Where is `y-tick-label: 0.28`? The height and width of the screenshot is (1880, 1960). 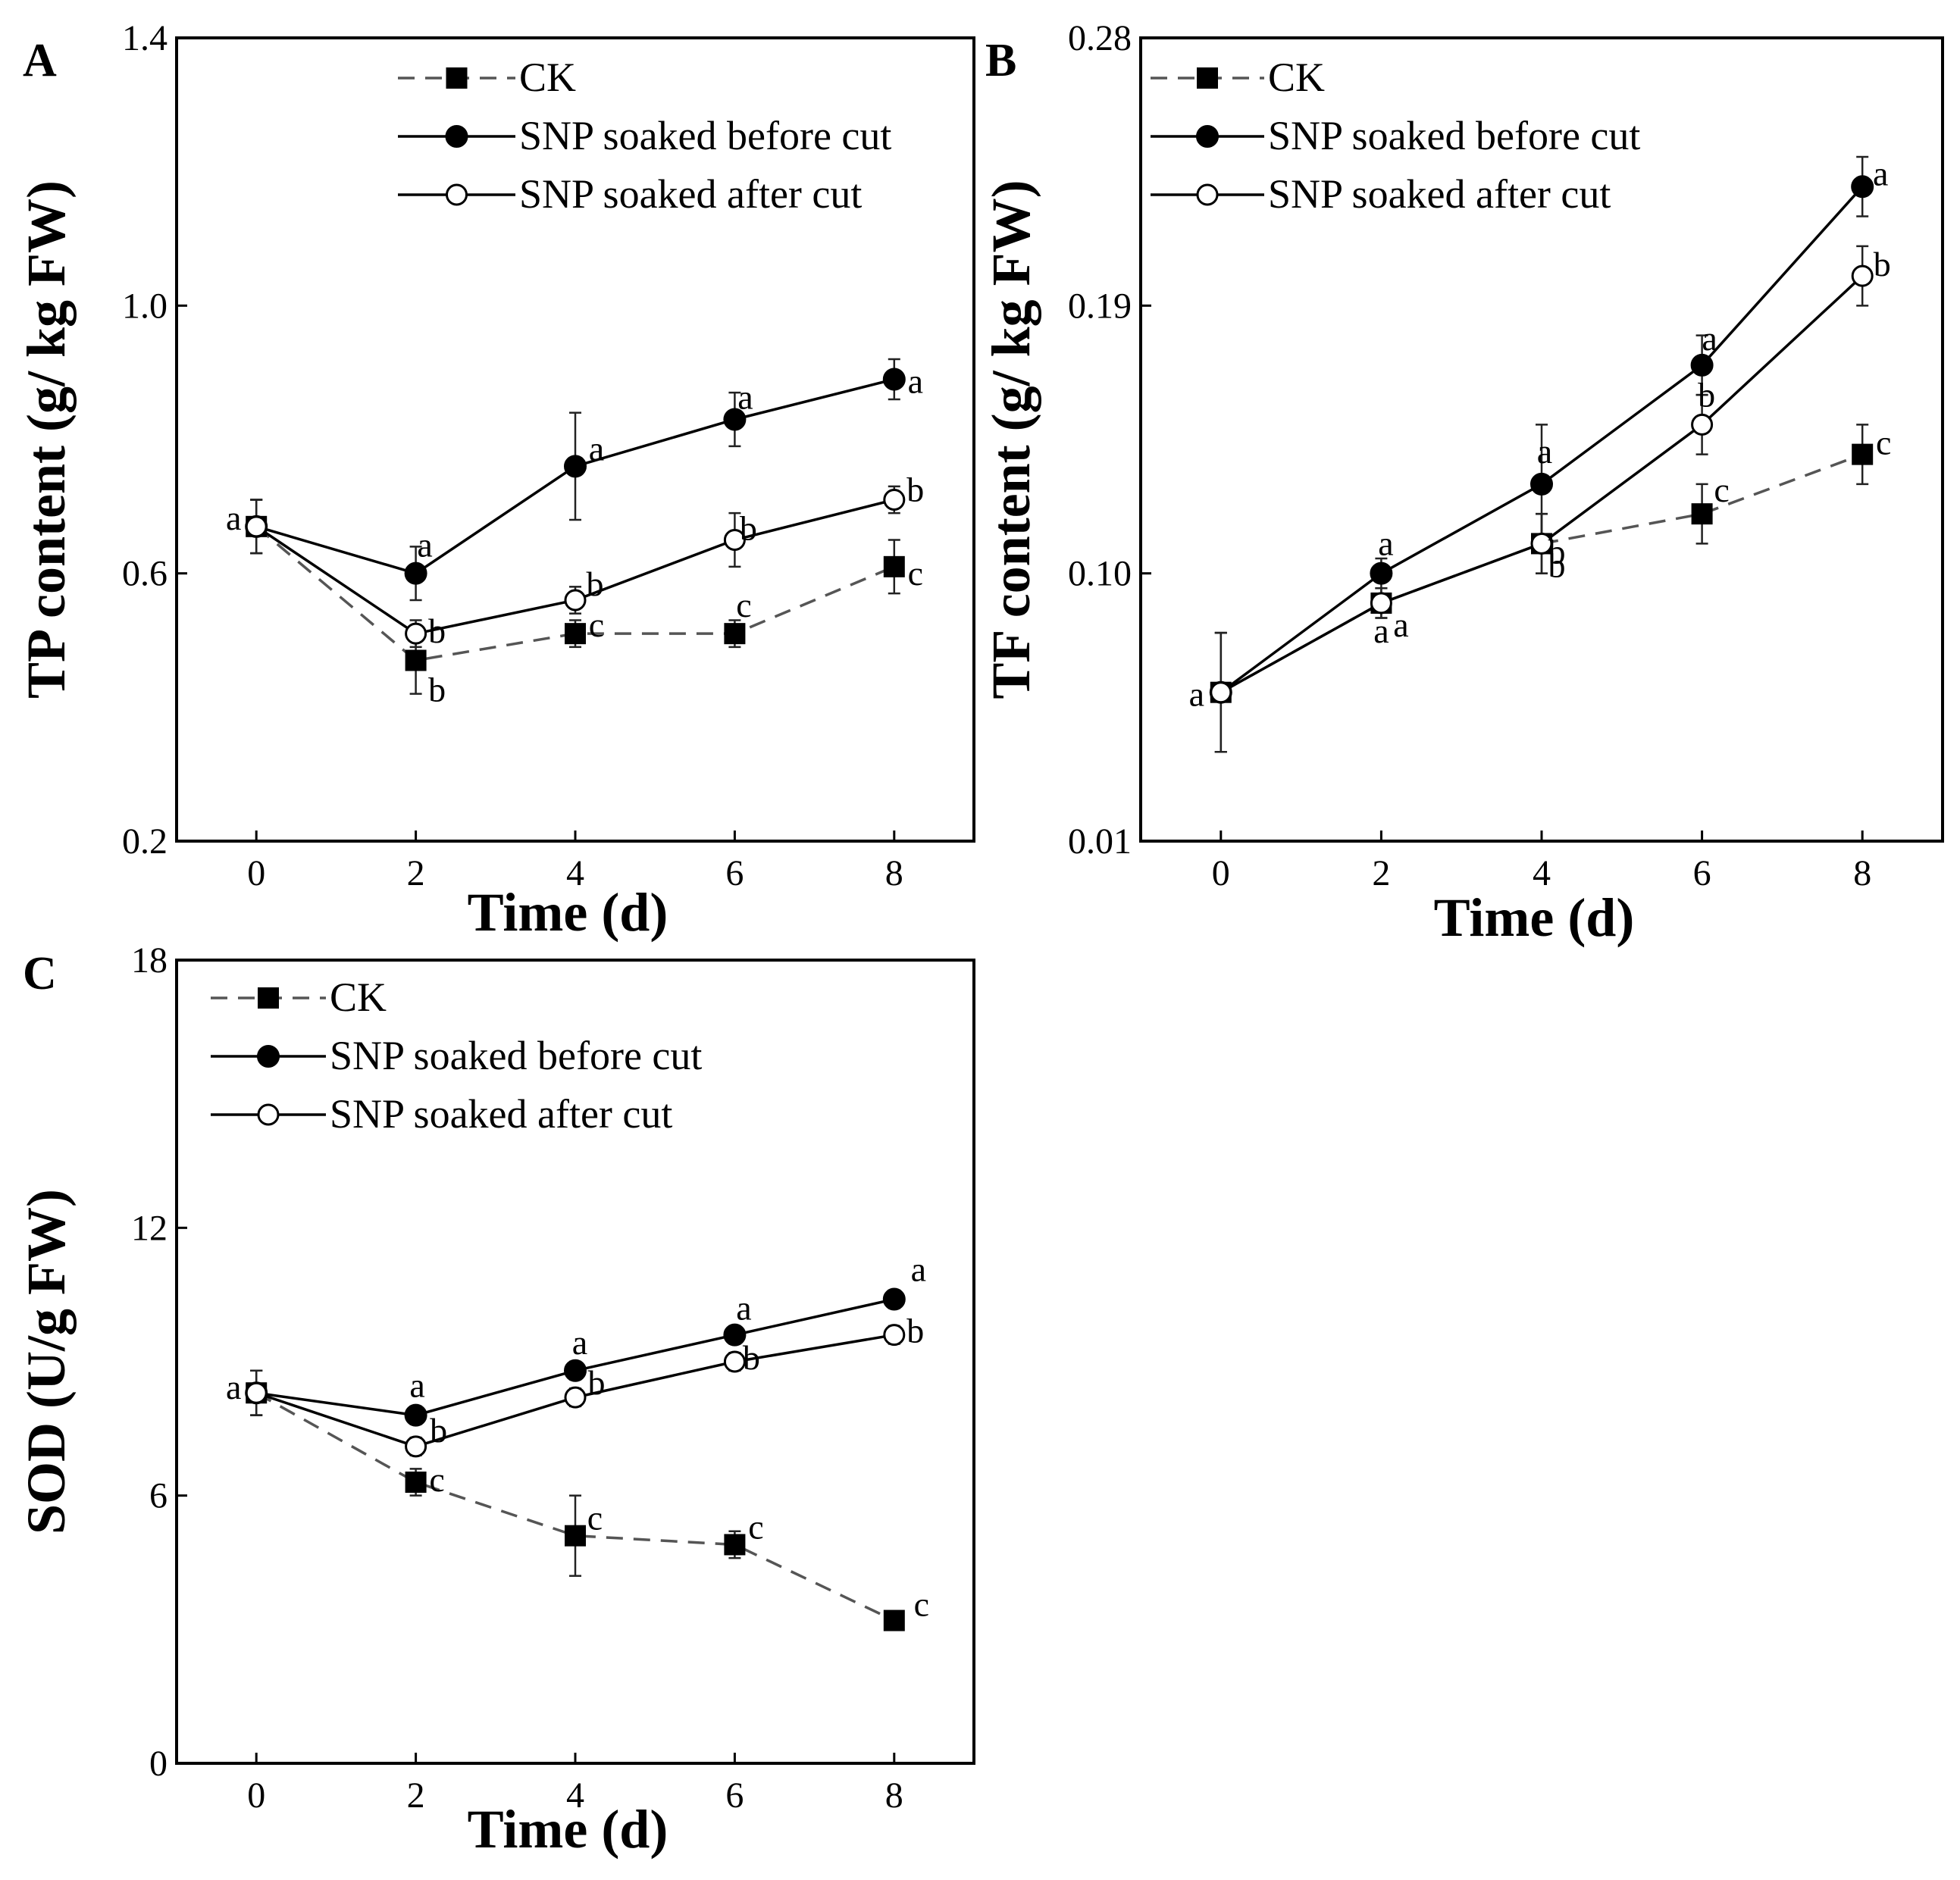
y-tick-label: 0.28 is located at coordinates (1100, 38).